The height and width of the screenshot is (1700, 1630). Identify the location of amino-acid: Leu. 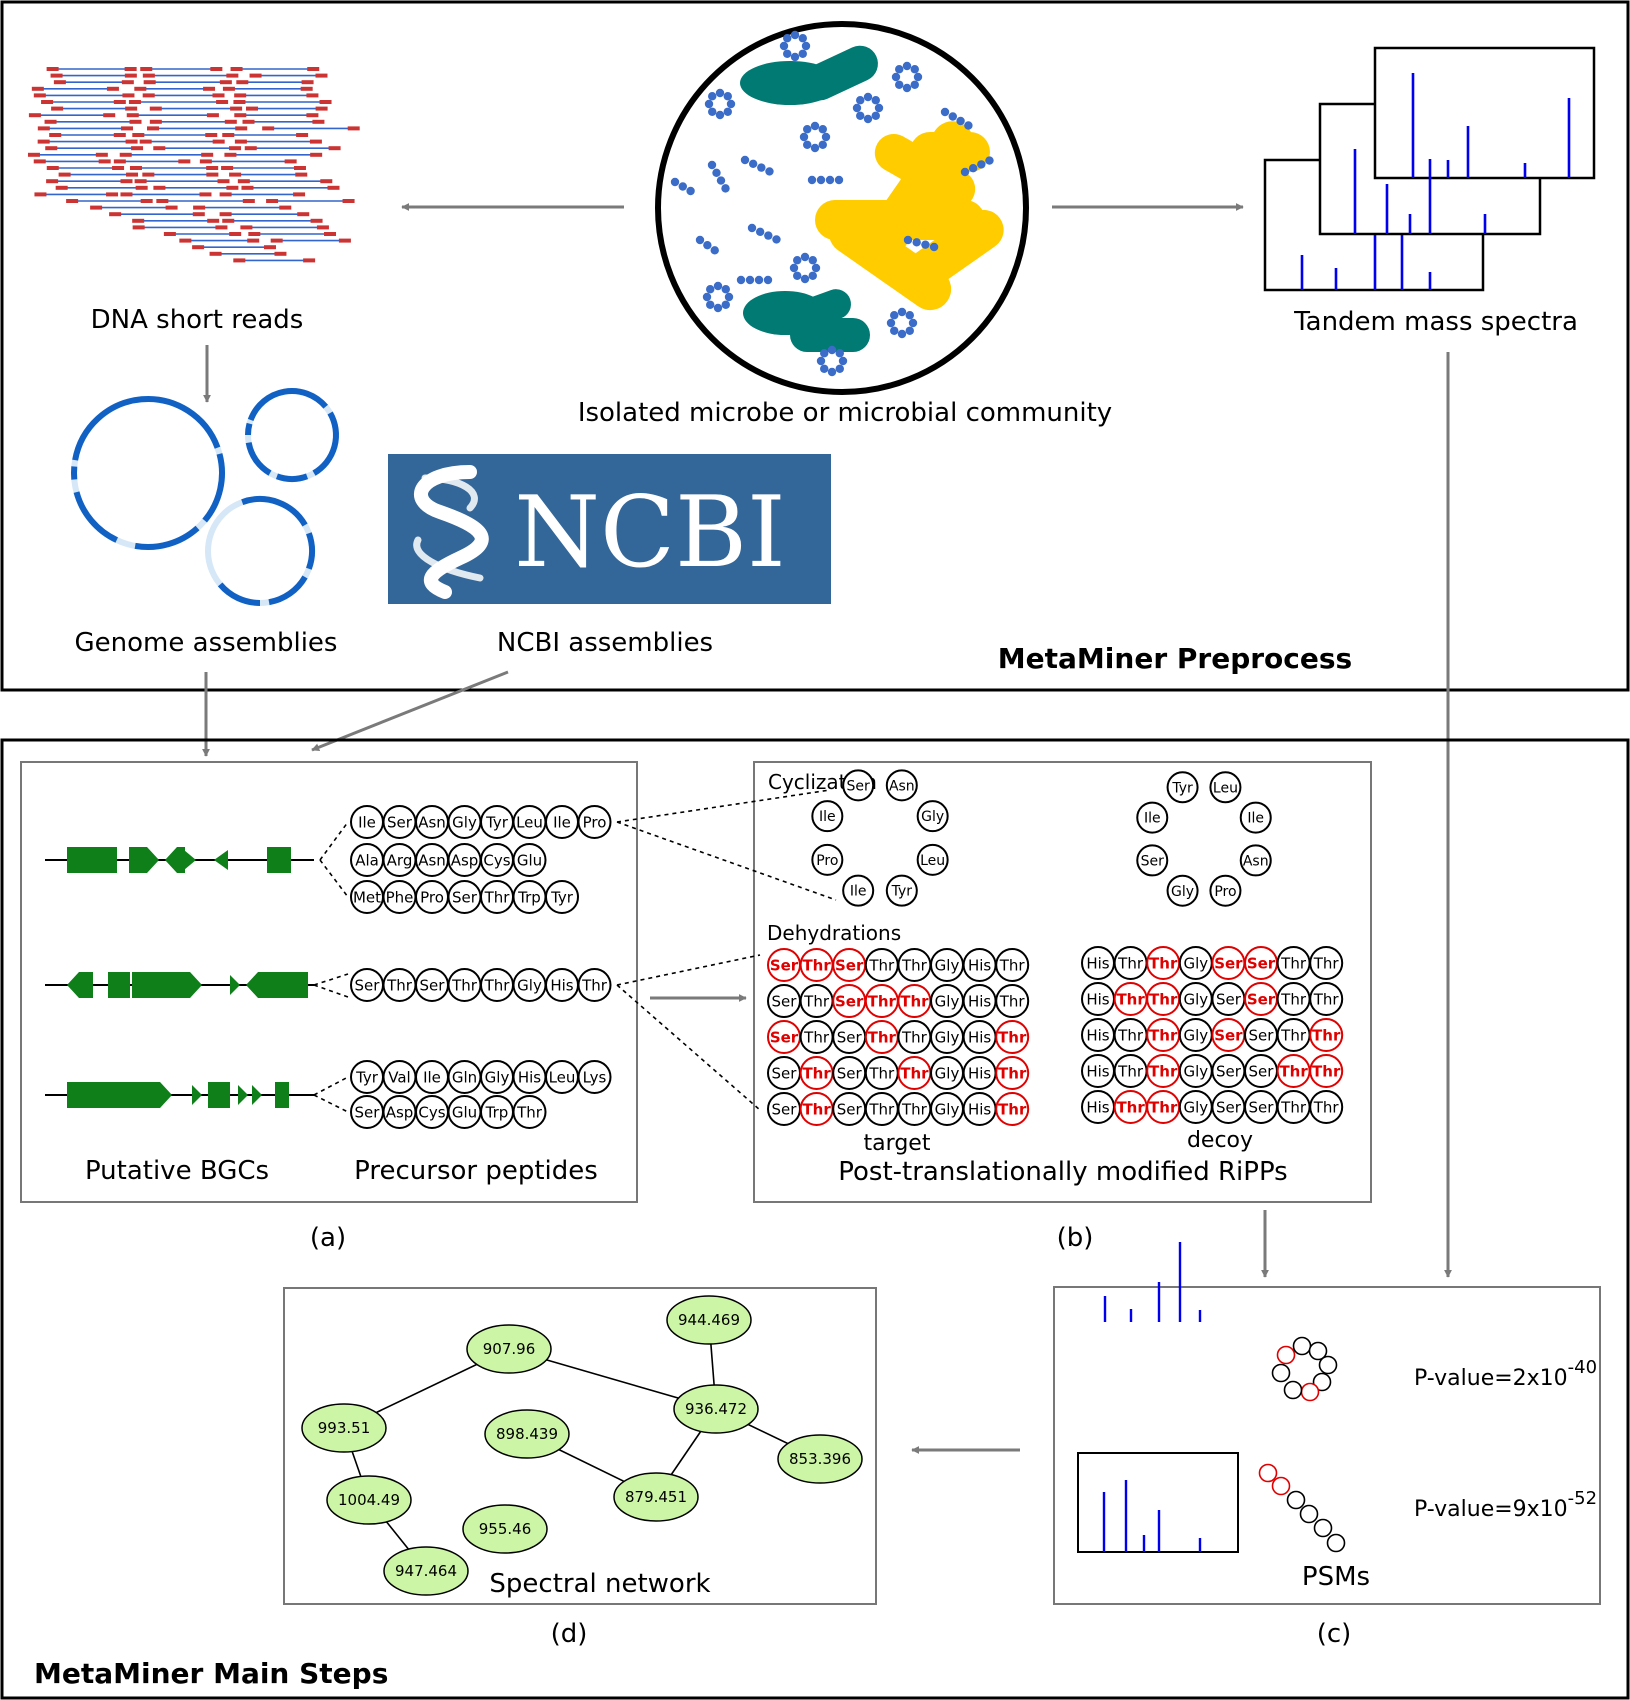
(530, 822).